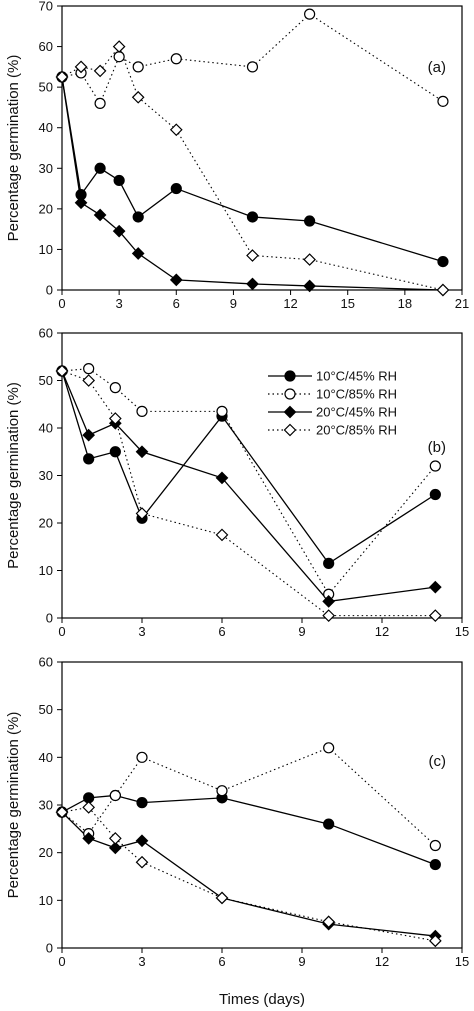 The height and width of the screenshot is (1011, 474). What do you see at coordinates (356, 412) in the screenshot?
I see `legend-label: 20°C/45% RH` at bounding box center [356, 412].